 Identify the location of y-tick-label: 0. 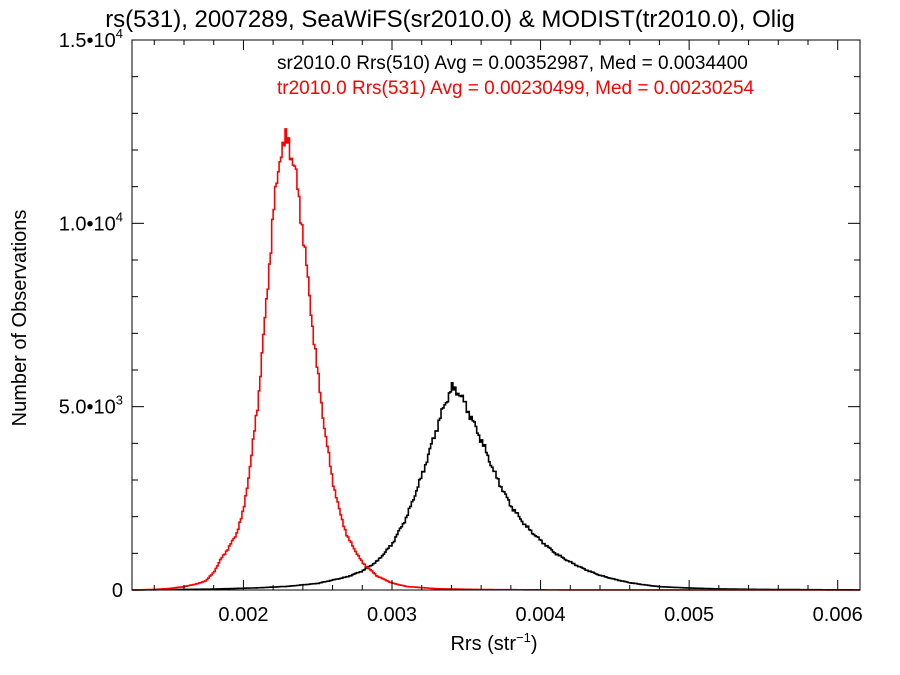
(117, 591).